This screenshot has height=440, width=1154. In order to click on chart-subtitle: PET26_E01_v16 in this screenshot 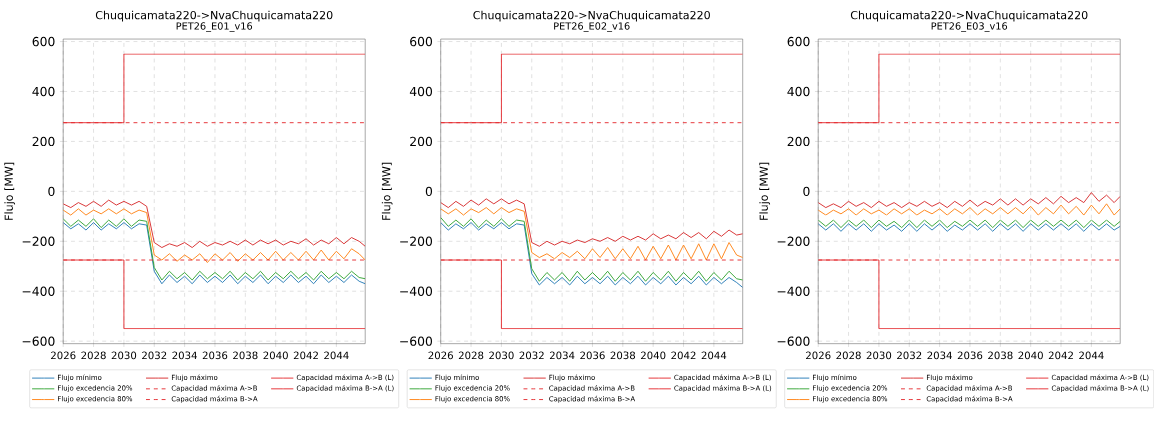, I will do `click(214, 27)`.